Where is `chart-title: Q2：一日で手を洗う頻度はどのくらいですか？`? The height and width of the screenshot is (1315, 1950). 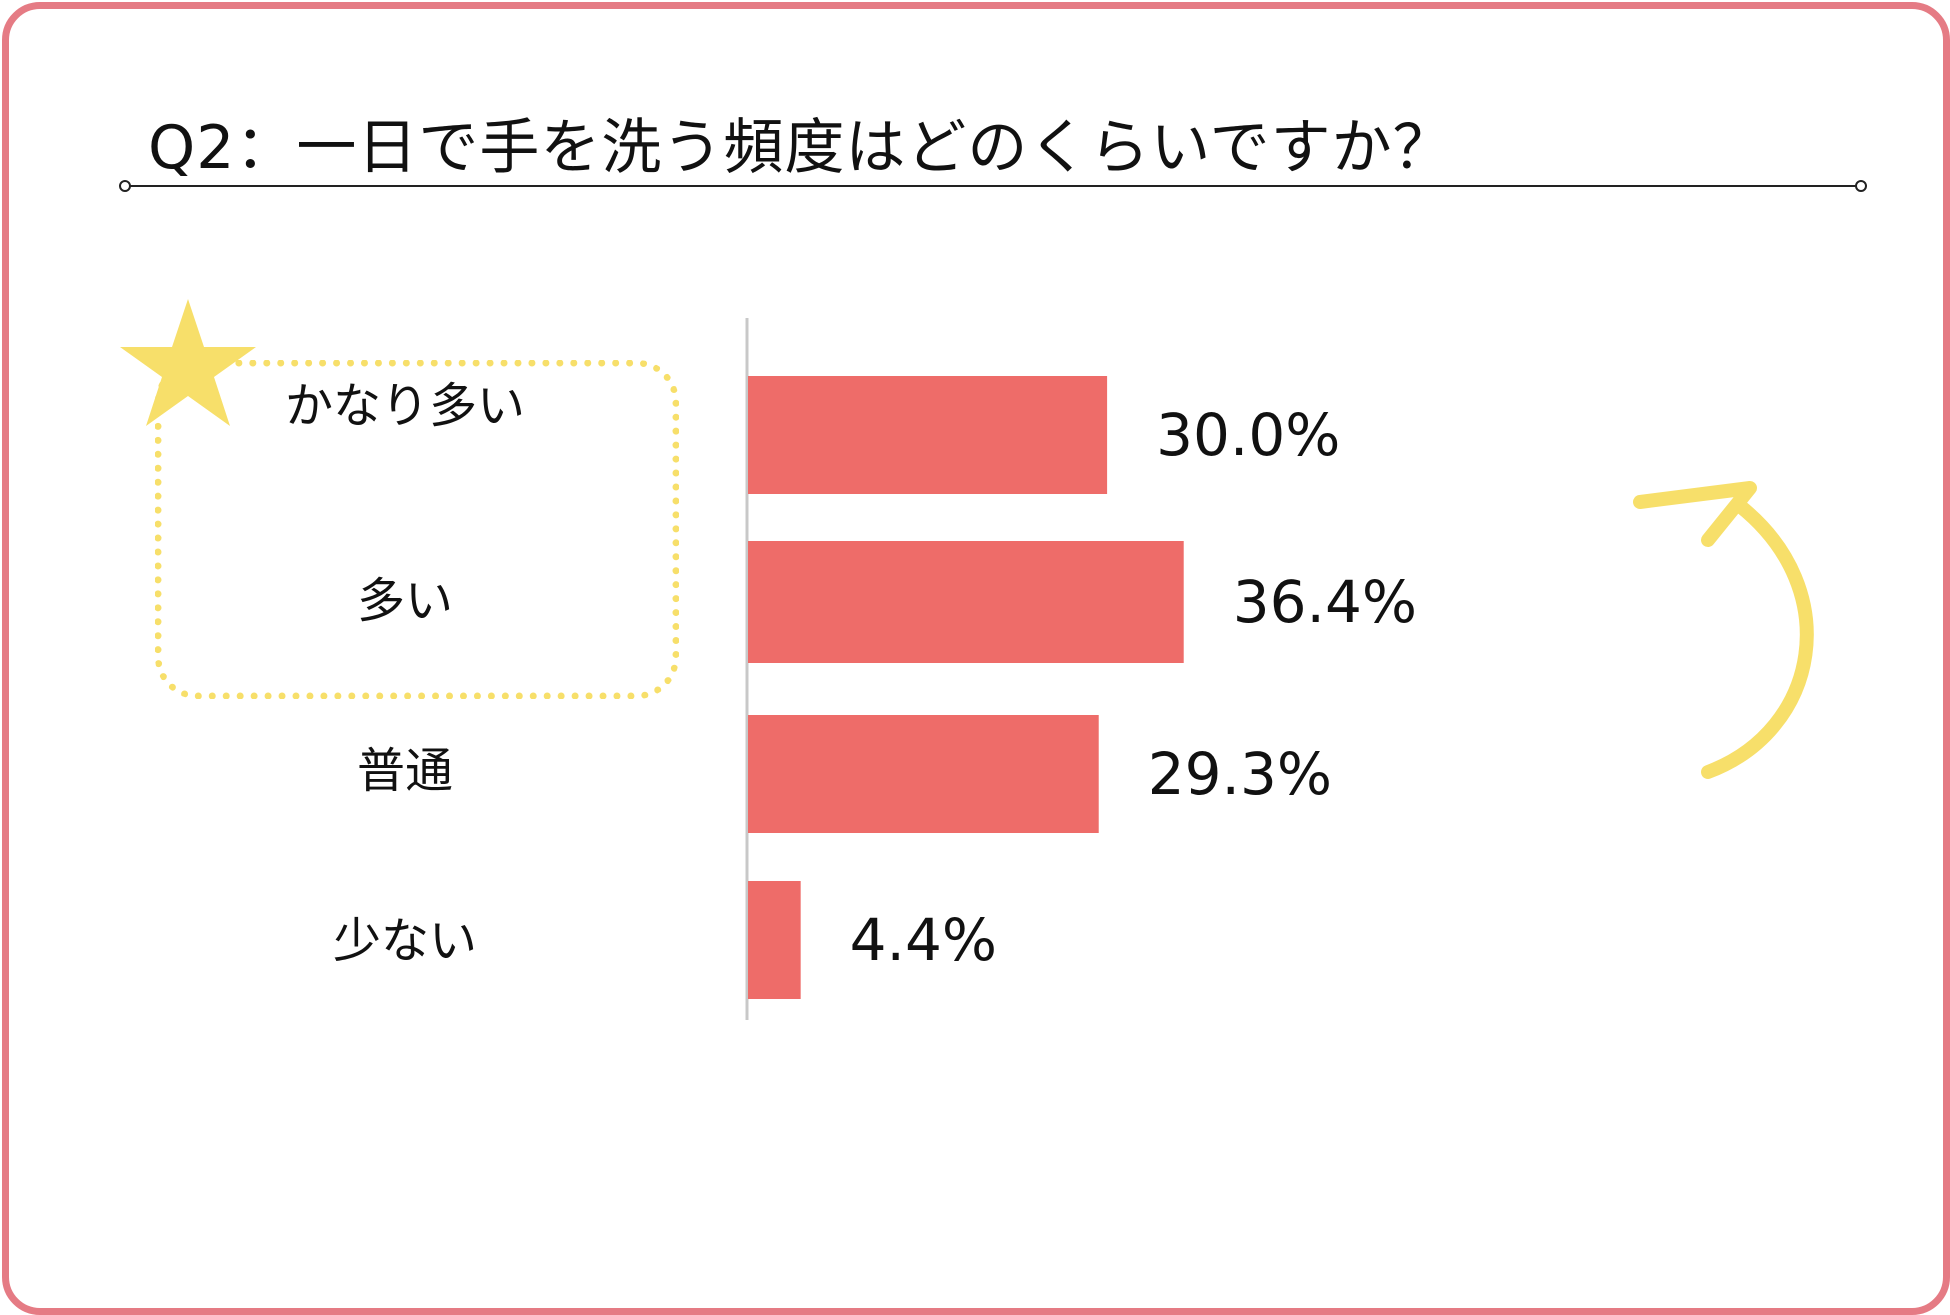 chart-title: Q2：一日で手を洗う頻度はどのくらいですか？ is located at coordinates (801, 148).